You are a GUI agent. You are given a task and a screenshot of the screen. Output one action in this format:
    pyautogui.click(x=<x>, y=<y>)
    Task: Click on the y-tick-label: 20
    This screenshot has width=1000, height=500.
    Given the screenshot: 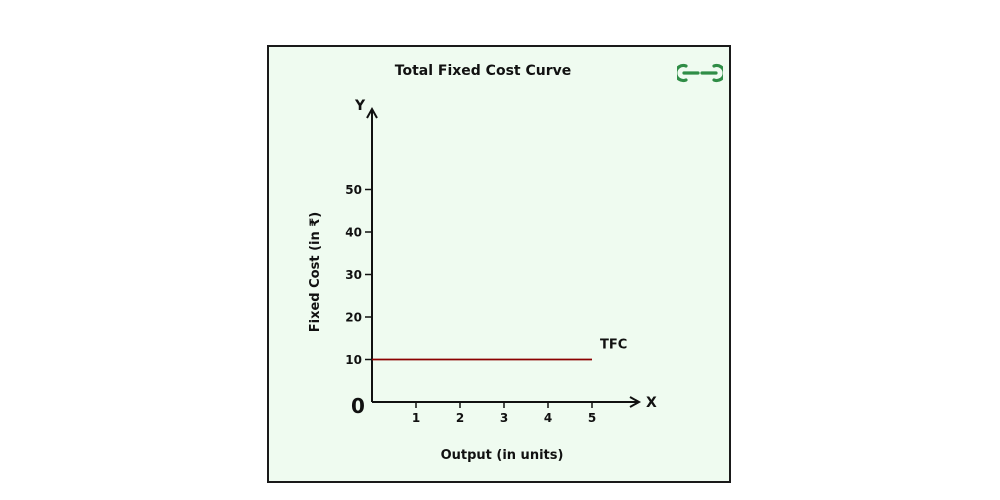 What is the action you would take?
    pyautogui.click(x=353, y=318)
    